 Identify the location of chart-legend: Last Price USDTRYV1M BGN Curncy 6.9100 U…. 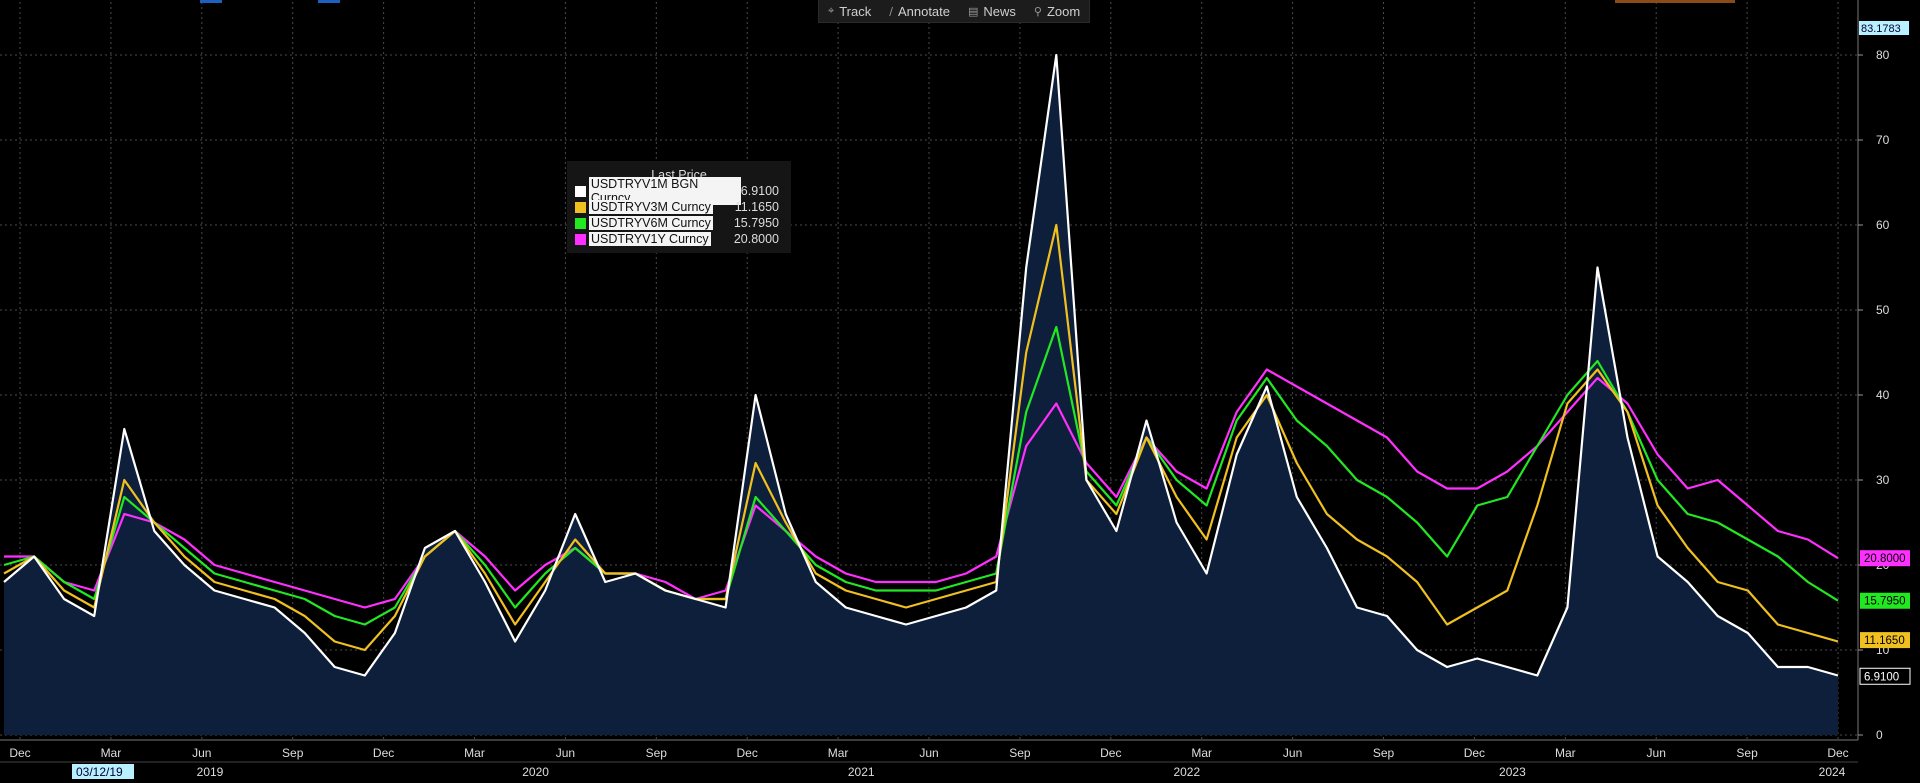
(679, 207).